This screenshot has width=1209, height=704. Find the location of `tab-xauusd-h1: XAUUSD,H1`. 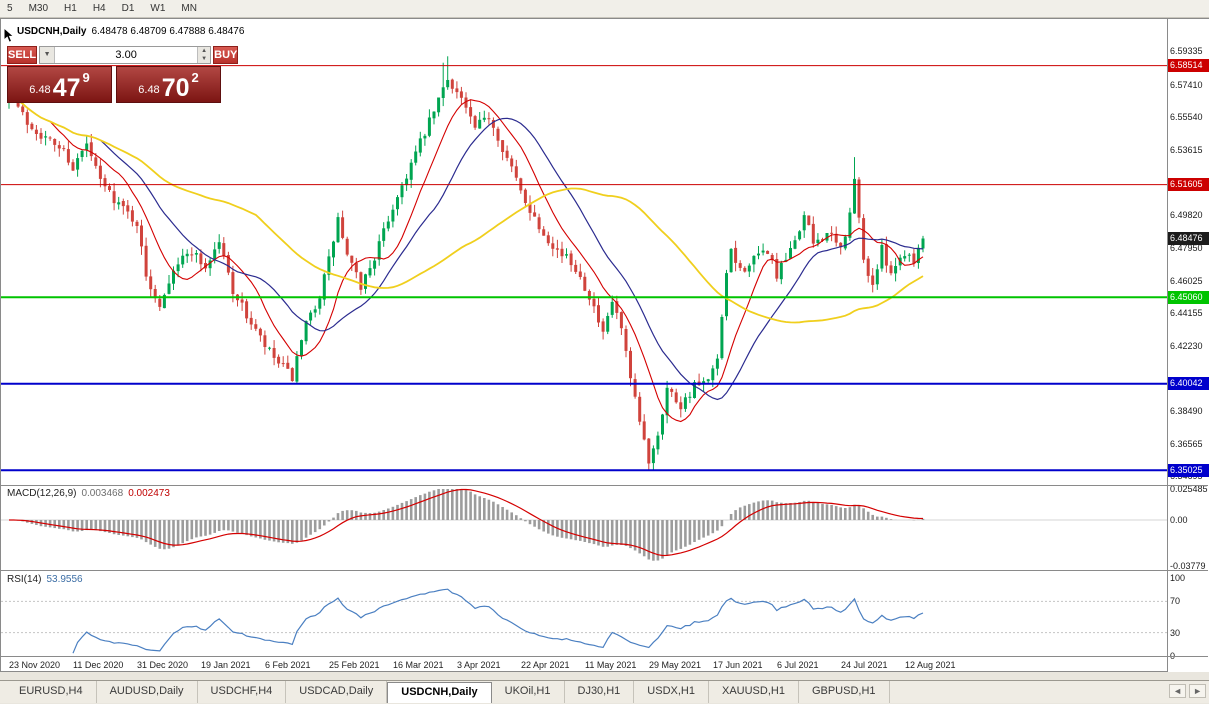

tab-xauusd-h1: XAUUSD,H1 is located at coordinates (754, 692).